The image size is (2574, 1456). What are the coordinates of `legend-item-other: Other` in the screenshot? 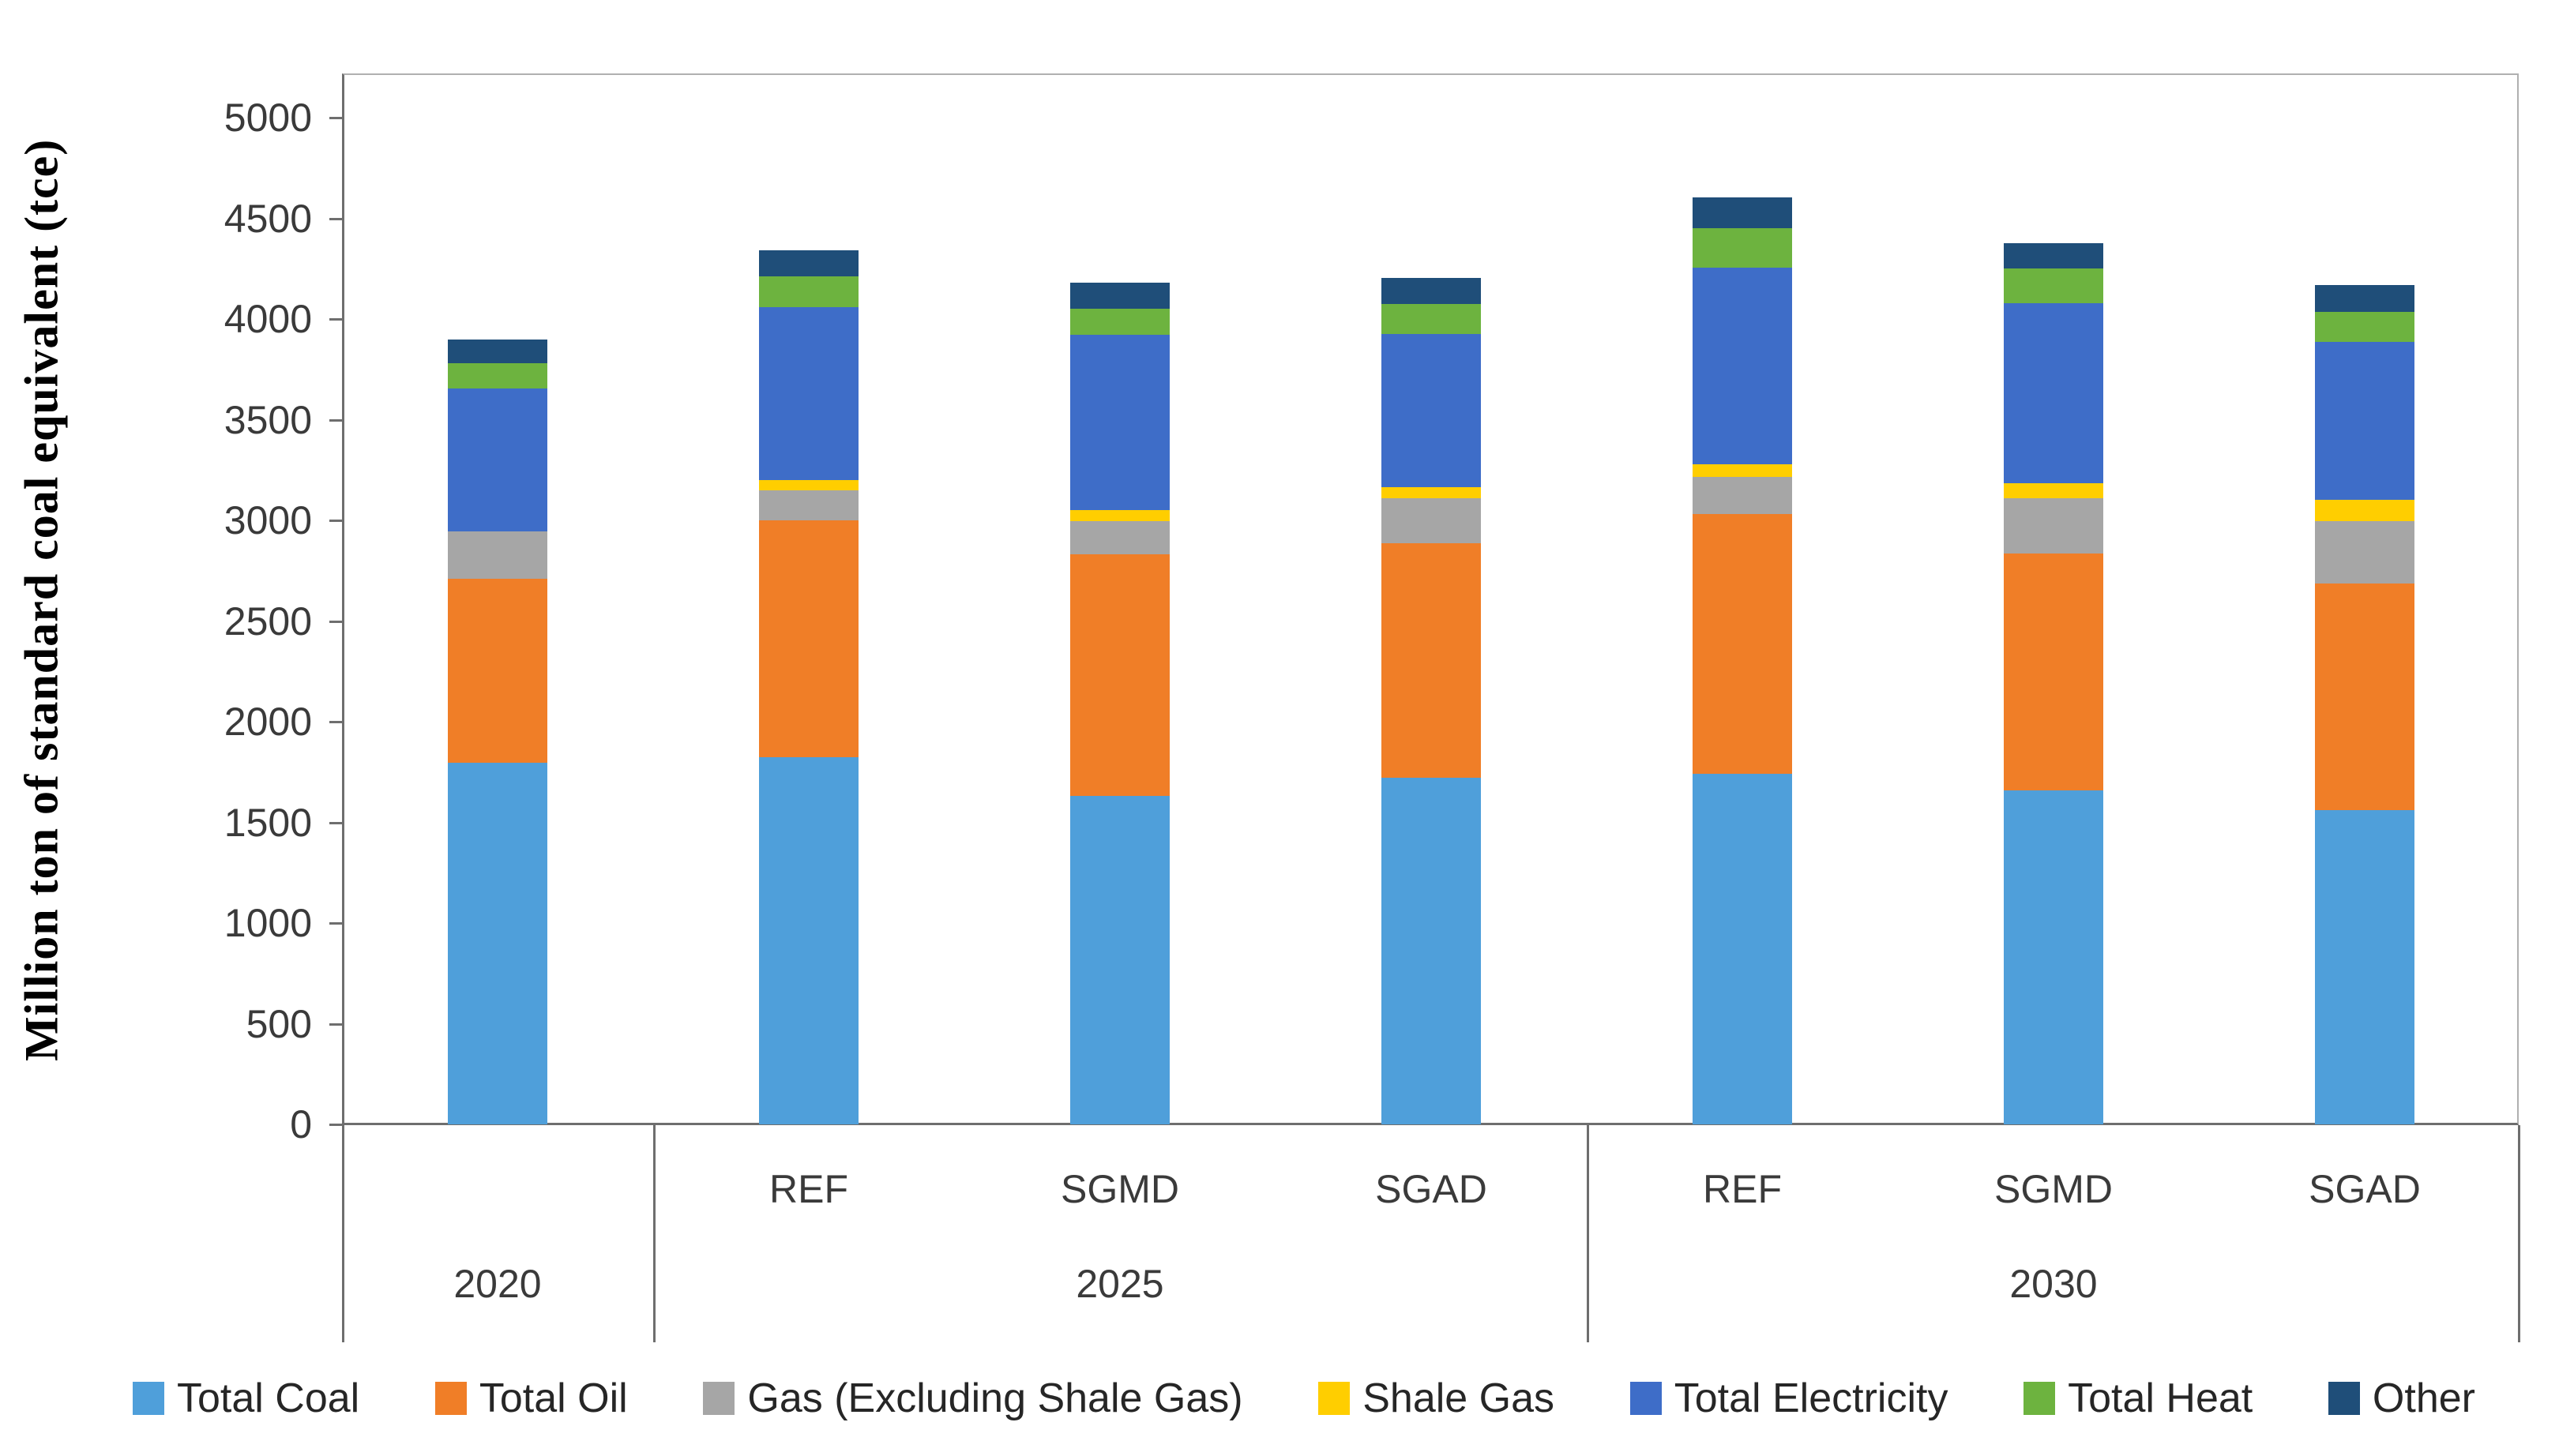 It's located at (2401, 1398).